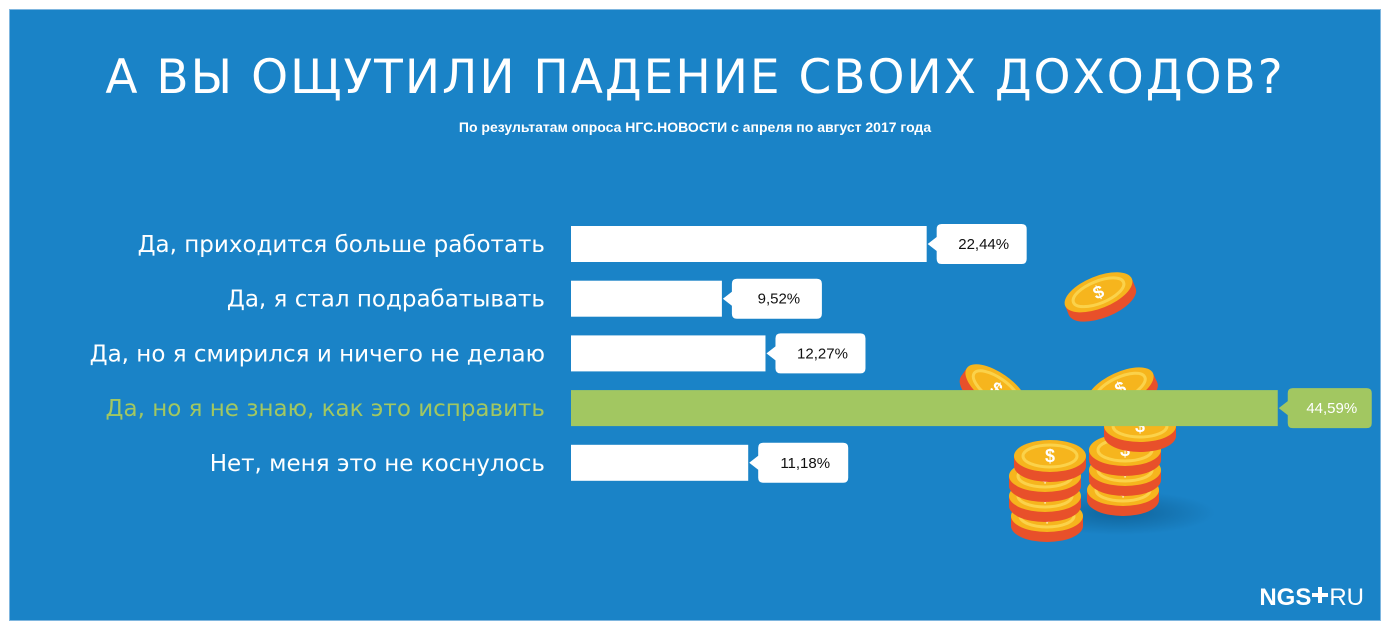 This screenshot has height=630, width=1390. What do you see at coordinates (822, 353) in the screenshot?
I see `value-label: 12,27%` at bounding box center [822, 353].